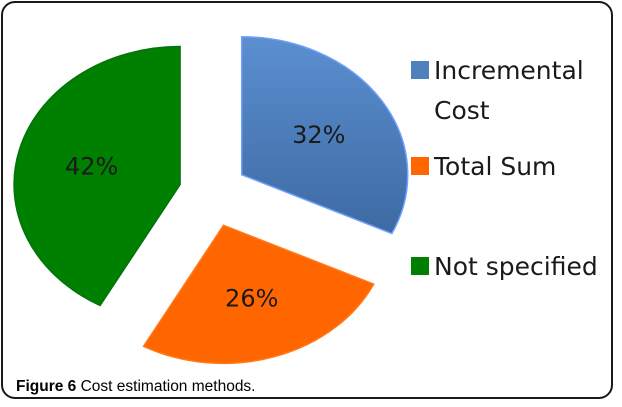 This screenshot has height=407, width=622. I want to click on figure-caption: Figure 6 Cost estimation methods., so click(136, 387).